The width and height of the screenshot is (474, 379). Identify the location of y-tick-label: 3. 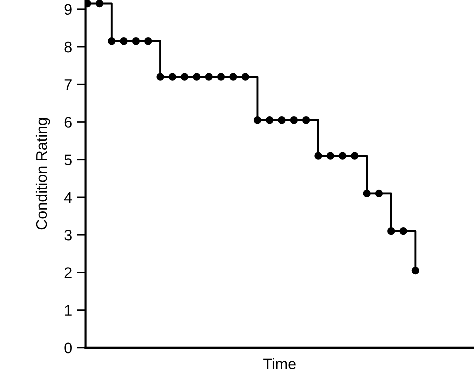
(68, 235).